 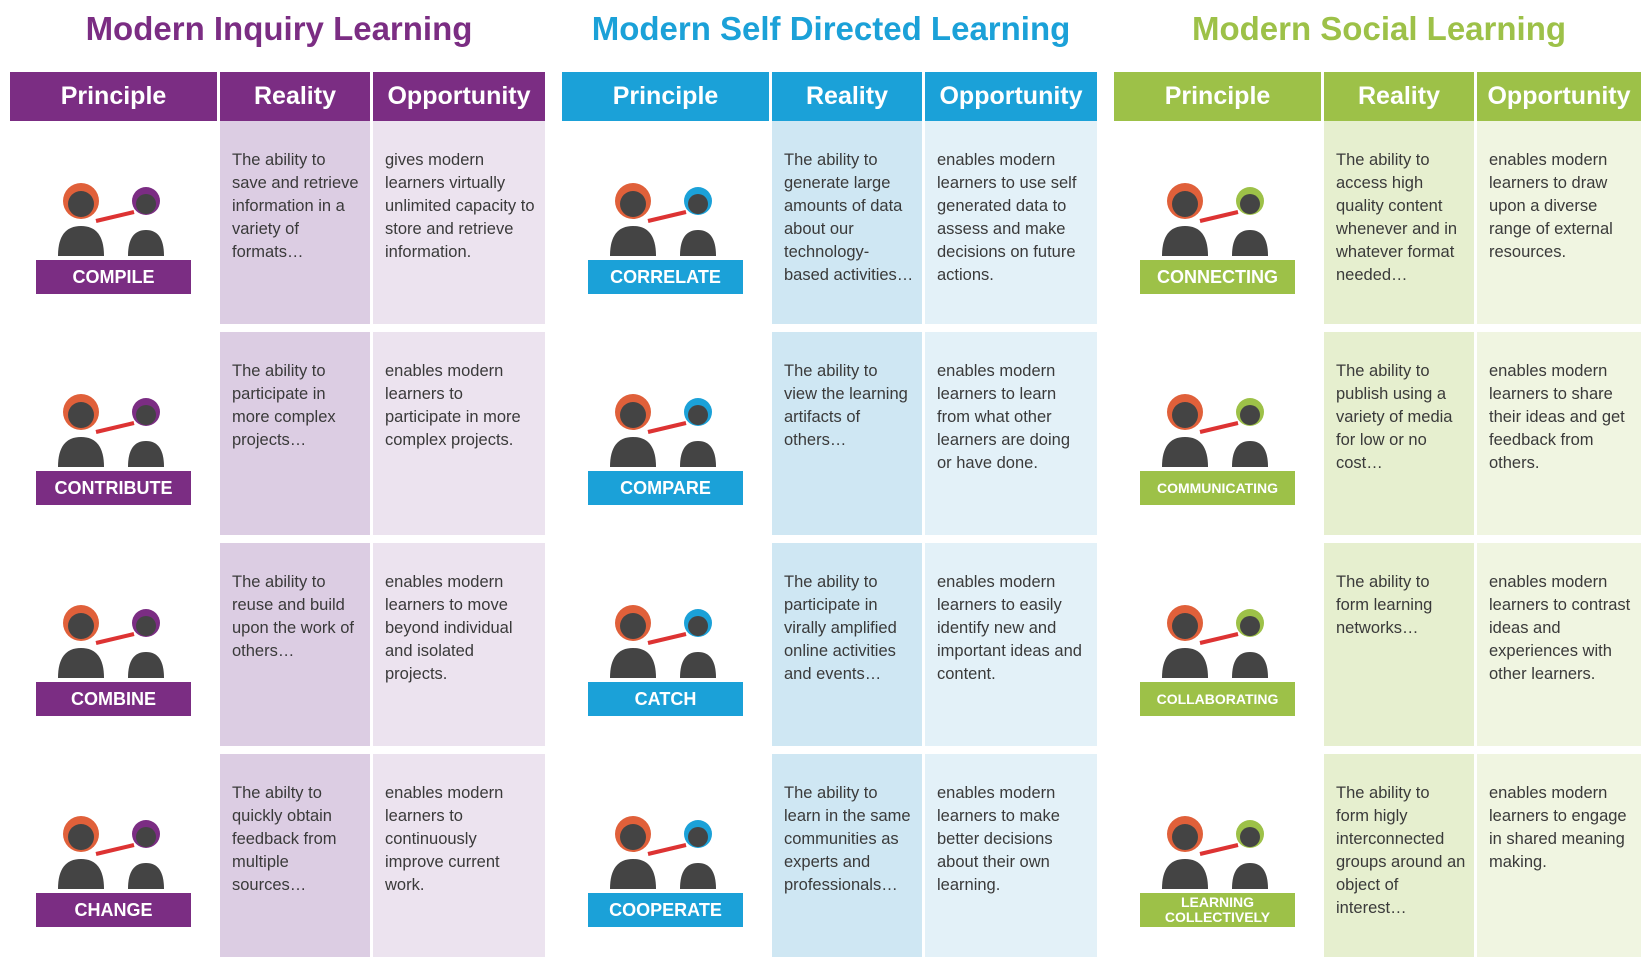 What do you see at coordinates (1217, 699) in the screenshot?
I see `principle-label: COLLABORATING` at bounding box center [1217, 699].